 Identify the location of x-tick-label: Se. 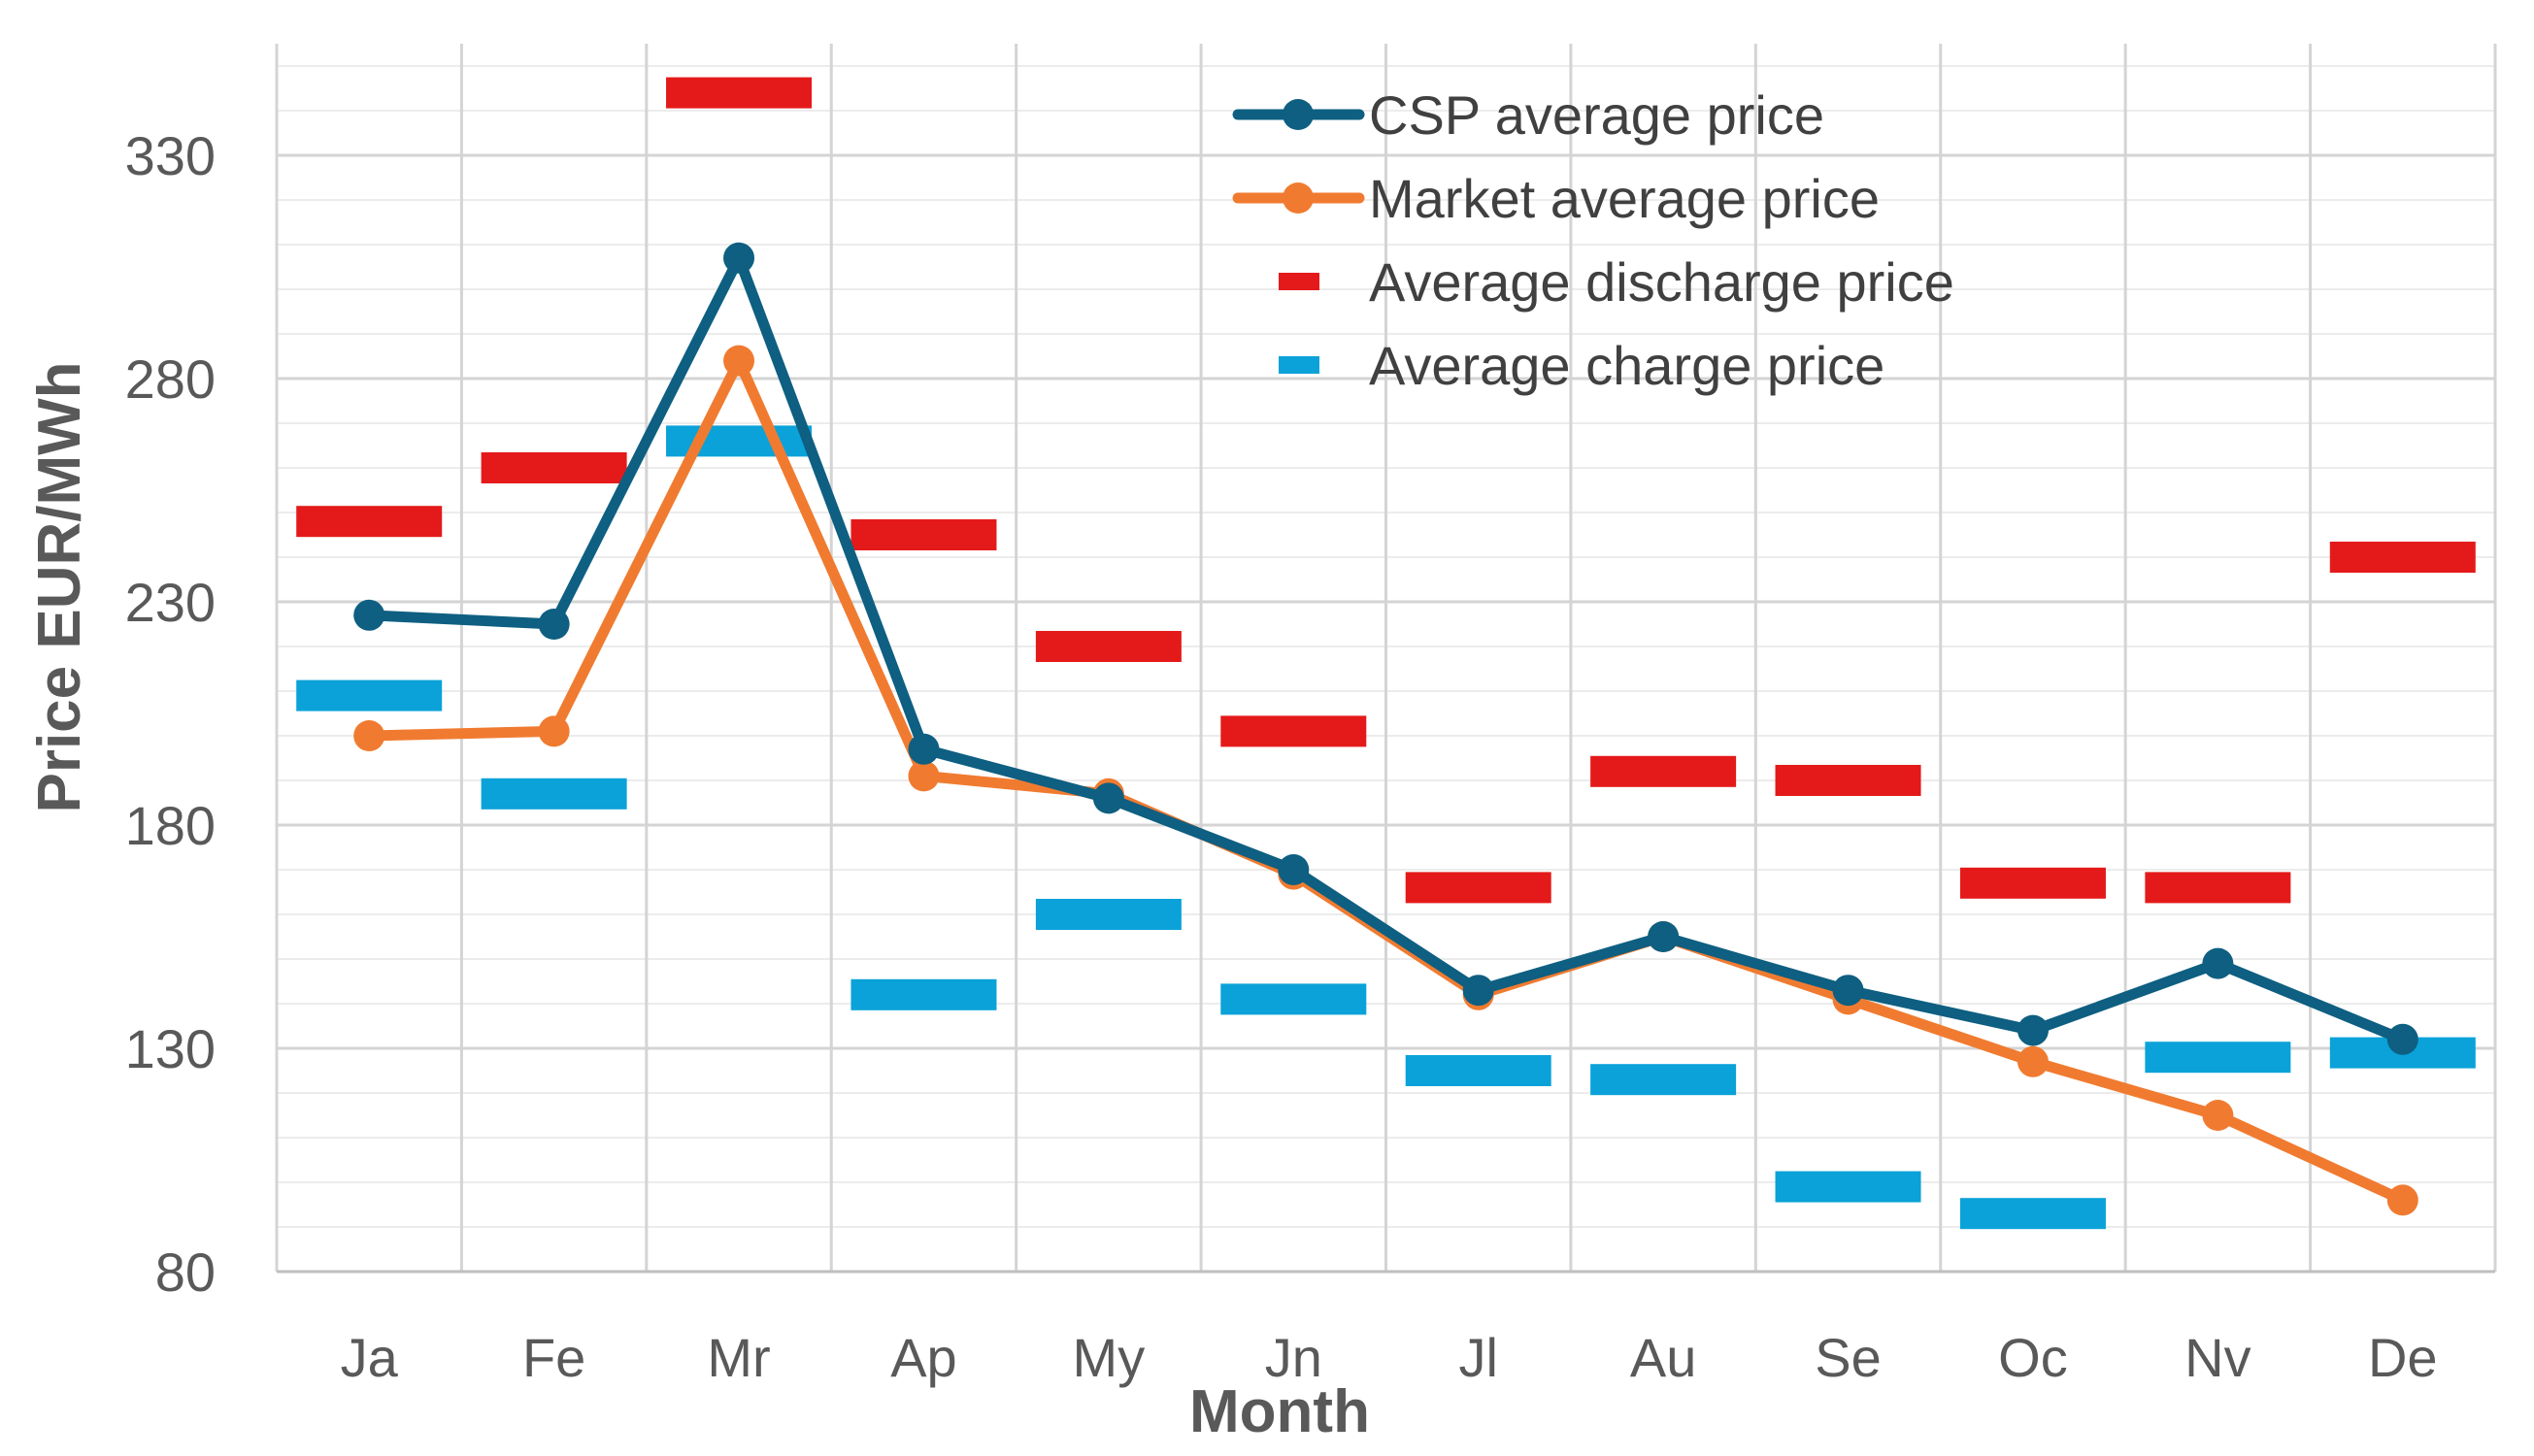
(1848, 1357).